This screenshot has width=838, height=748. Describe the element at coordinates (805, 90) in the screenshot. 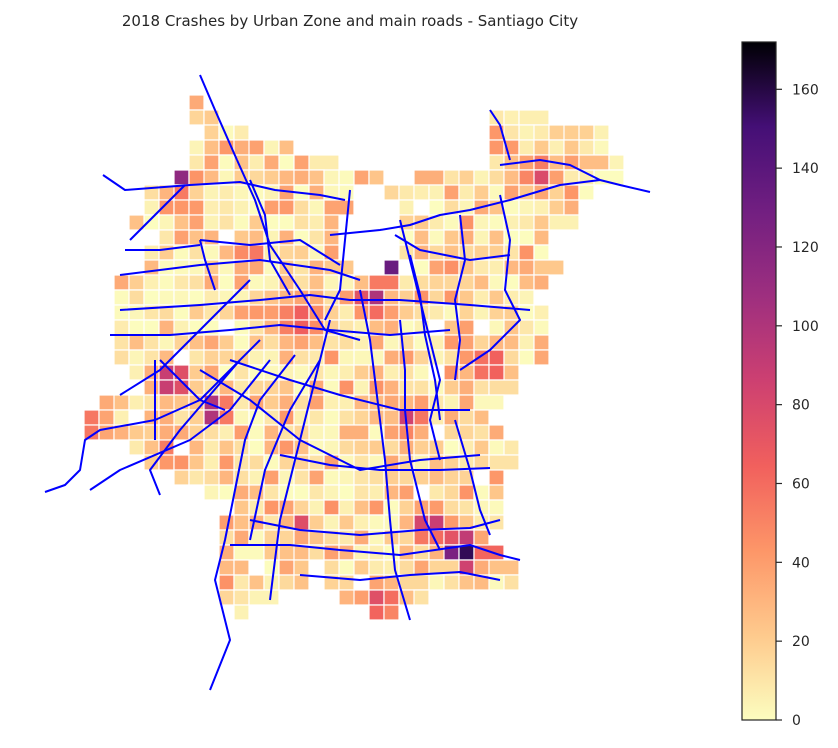

I see `colorbar-tick-label: 160` at that location.